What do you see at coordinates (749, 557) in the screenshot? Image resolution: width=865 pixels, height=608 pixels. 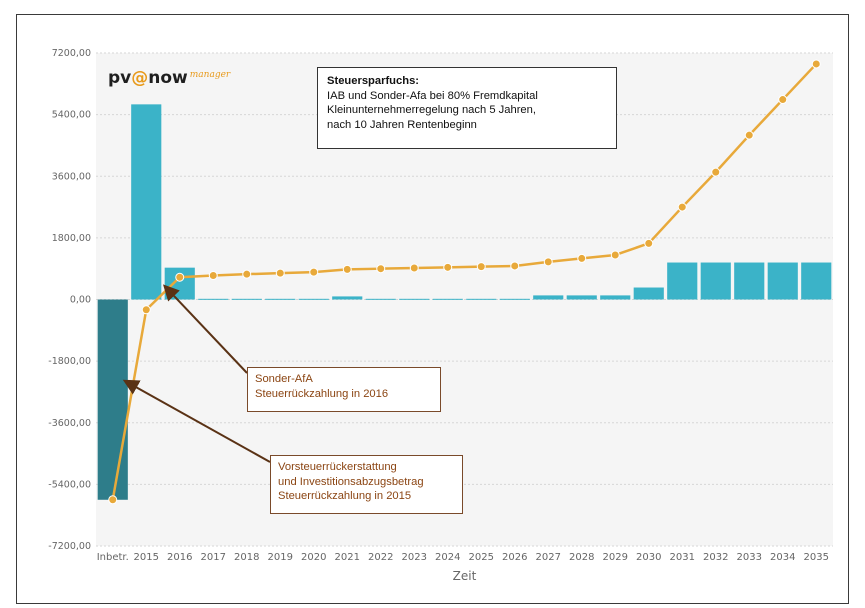 I see `x-tick-label: 2033` at bounding box center [749, 557].